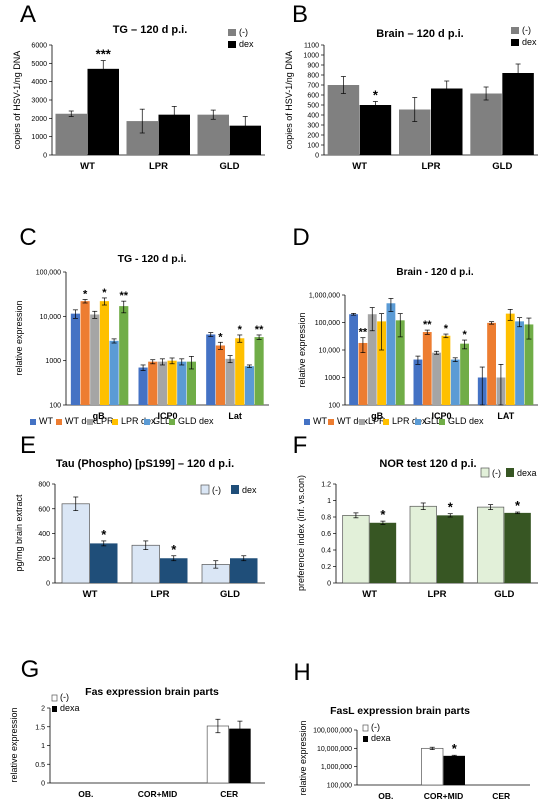  Describe the element at coordinates (332, 731) in the screenshot. I see `y-tick-label: 100,000,000` at that location.